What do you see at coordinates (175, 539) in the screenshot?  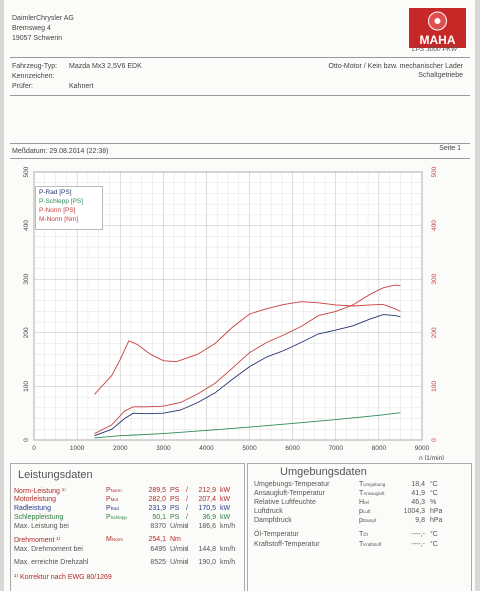 I see `leistung-unit-1: Nm` at bounding box center [175, 539].